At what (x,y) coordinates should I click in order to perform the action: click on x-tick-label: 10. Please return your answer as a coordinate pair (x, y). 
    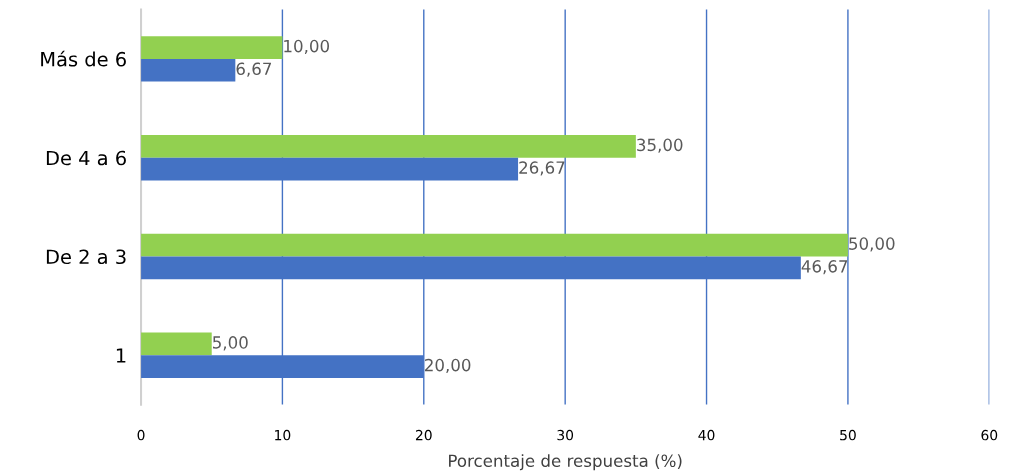
    Looking at the image, I should click on (283, 435).